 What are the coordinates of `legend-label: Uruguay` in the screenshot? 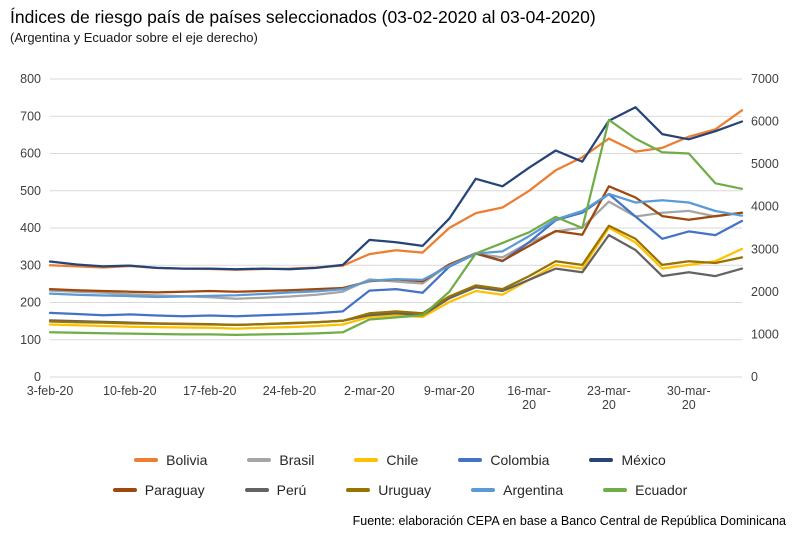 It's located at (405, 489).